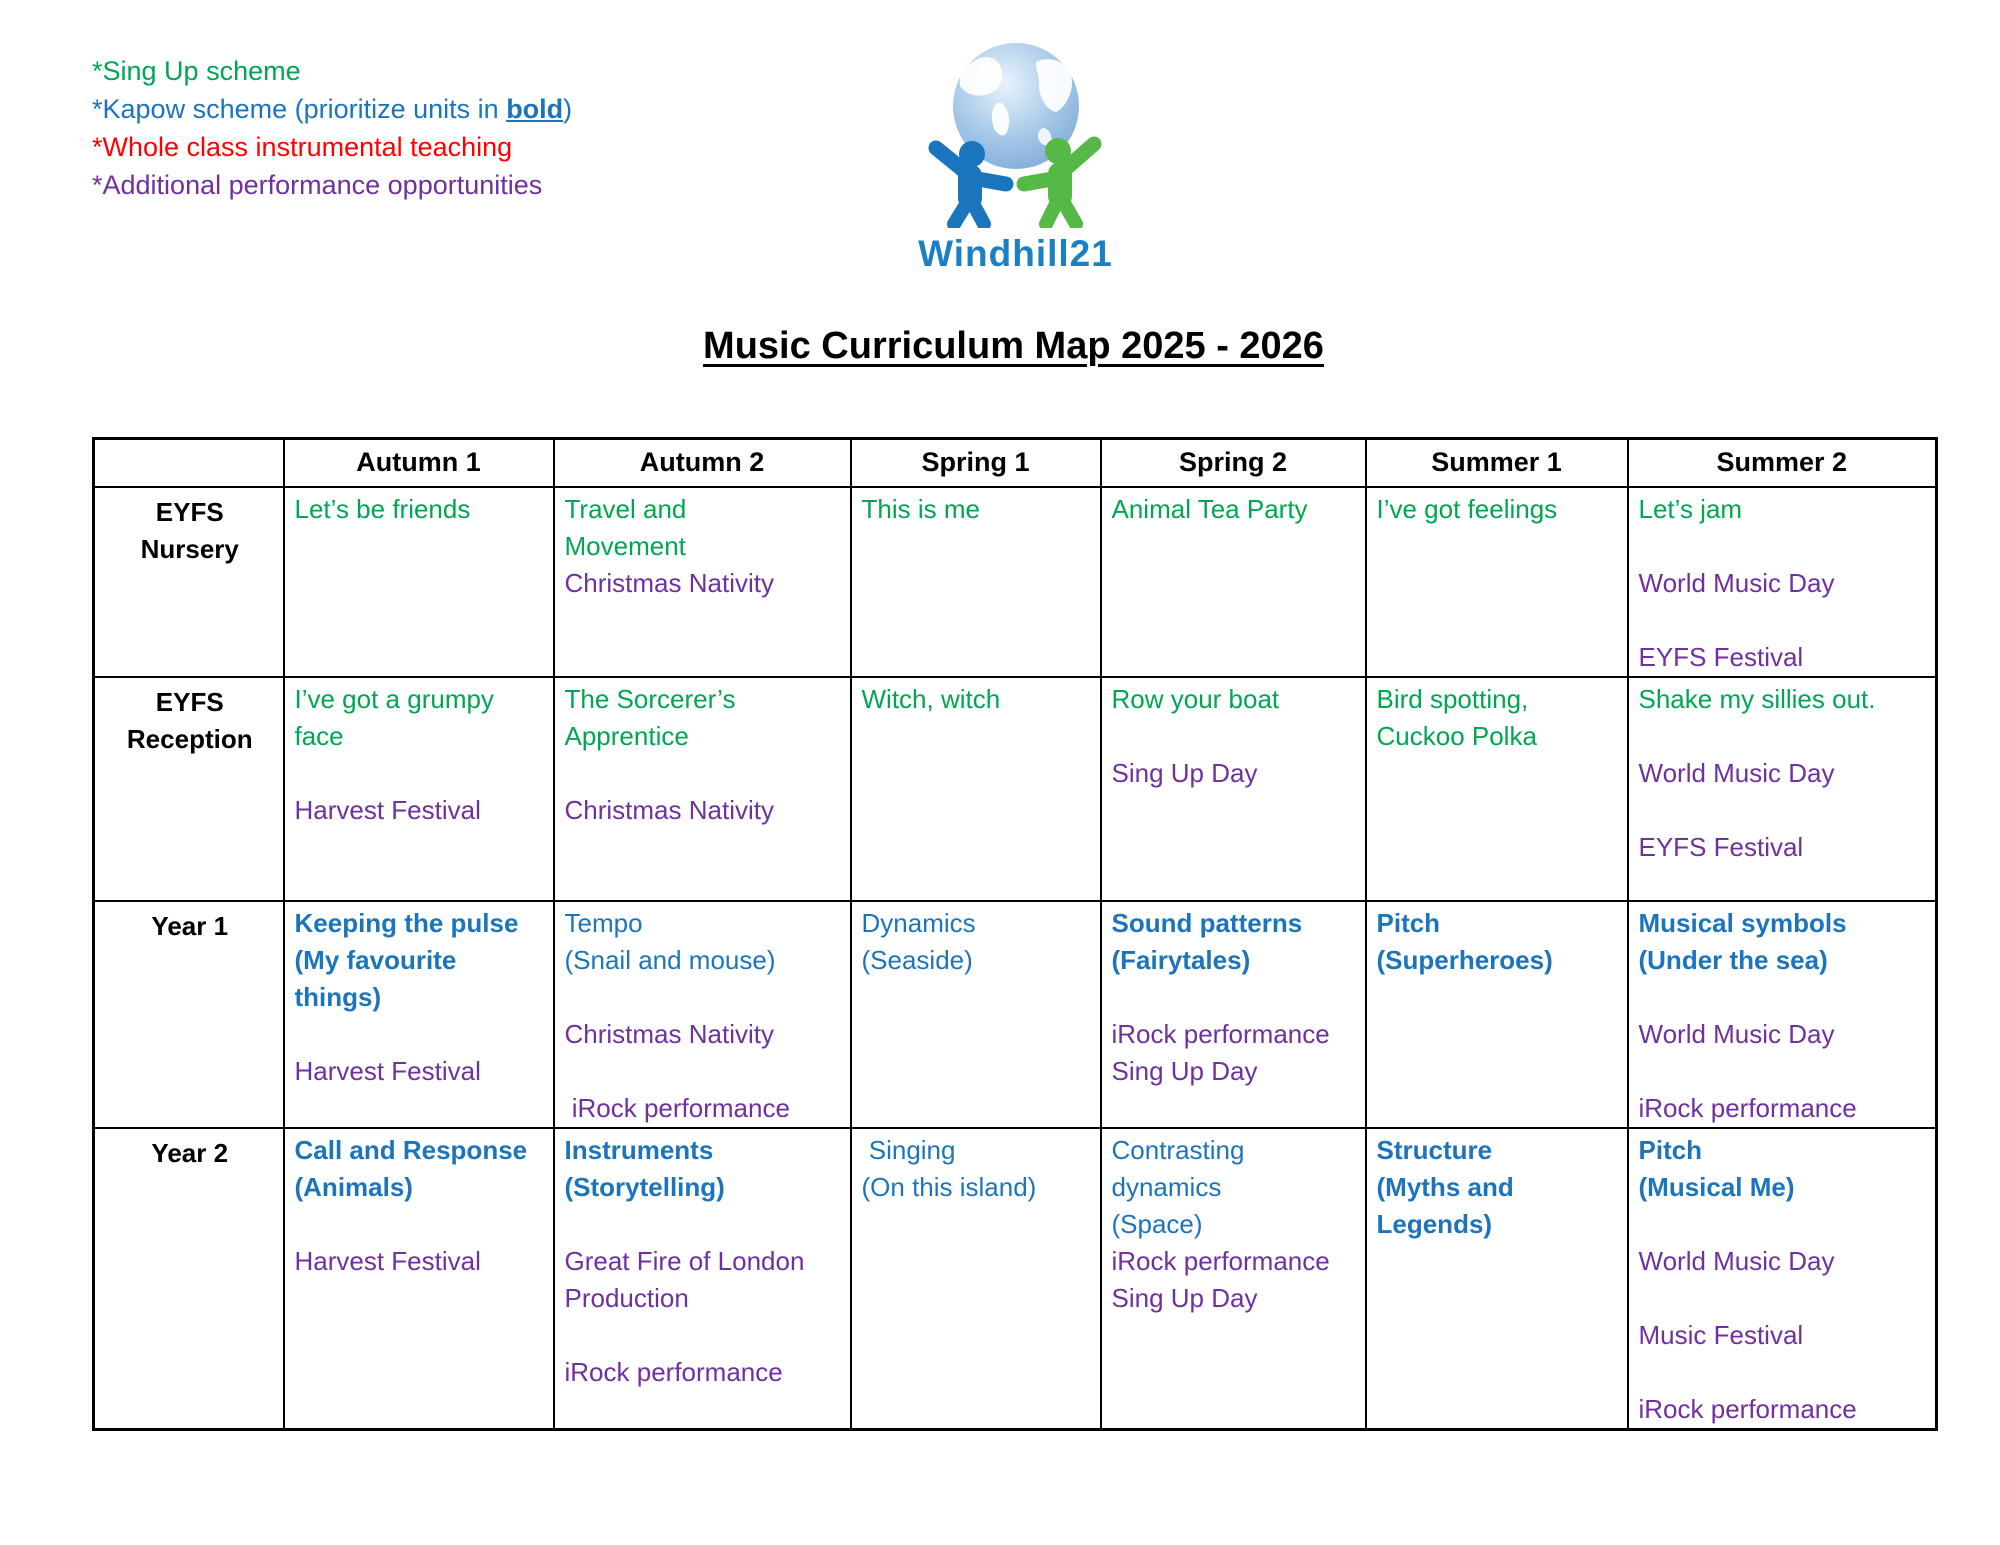 The width and height of the screenshot is (2000, 1545). Describe the element at coordinates (918, 922) in the screenshot. I see `cell-line: Dynamics` at that location.